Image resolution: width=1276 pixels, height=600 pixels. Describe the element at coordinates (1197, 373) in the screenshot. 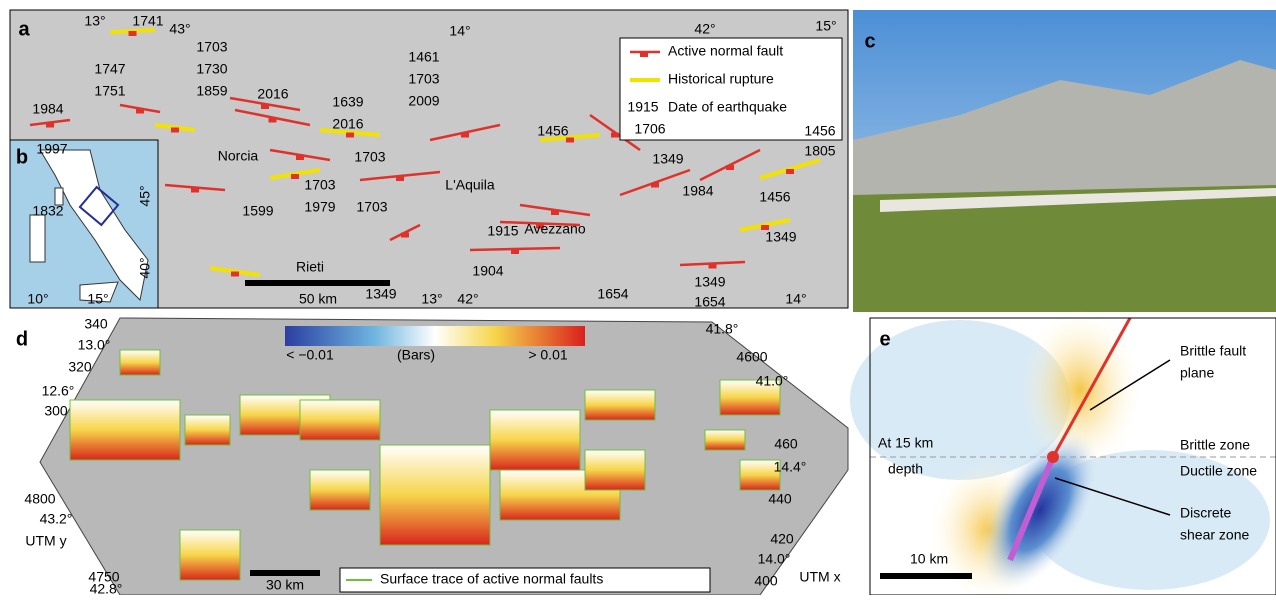

I see `label: plane` at that location.